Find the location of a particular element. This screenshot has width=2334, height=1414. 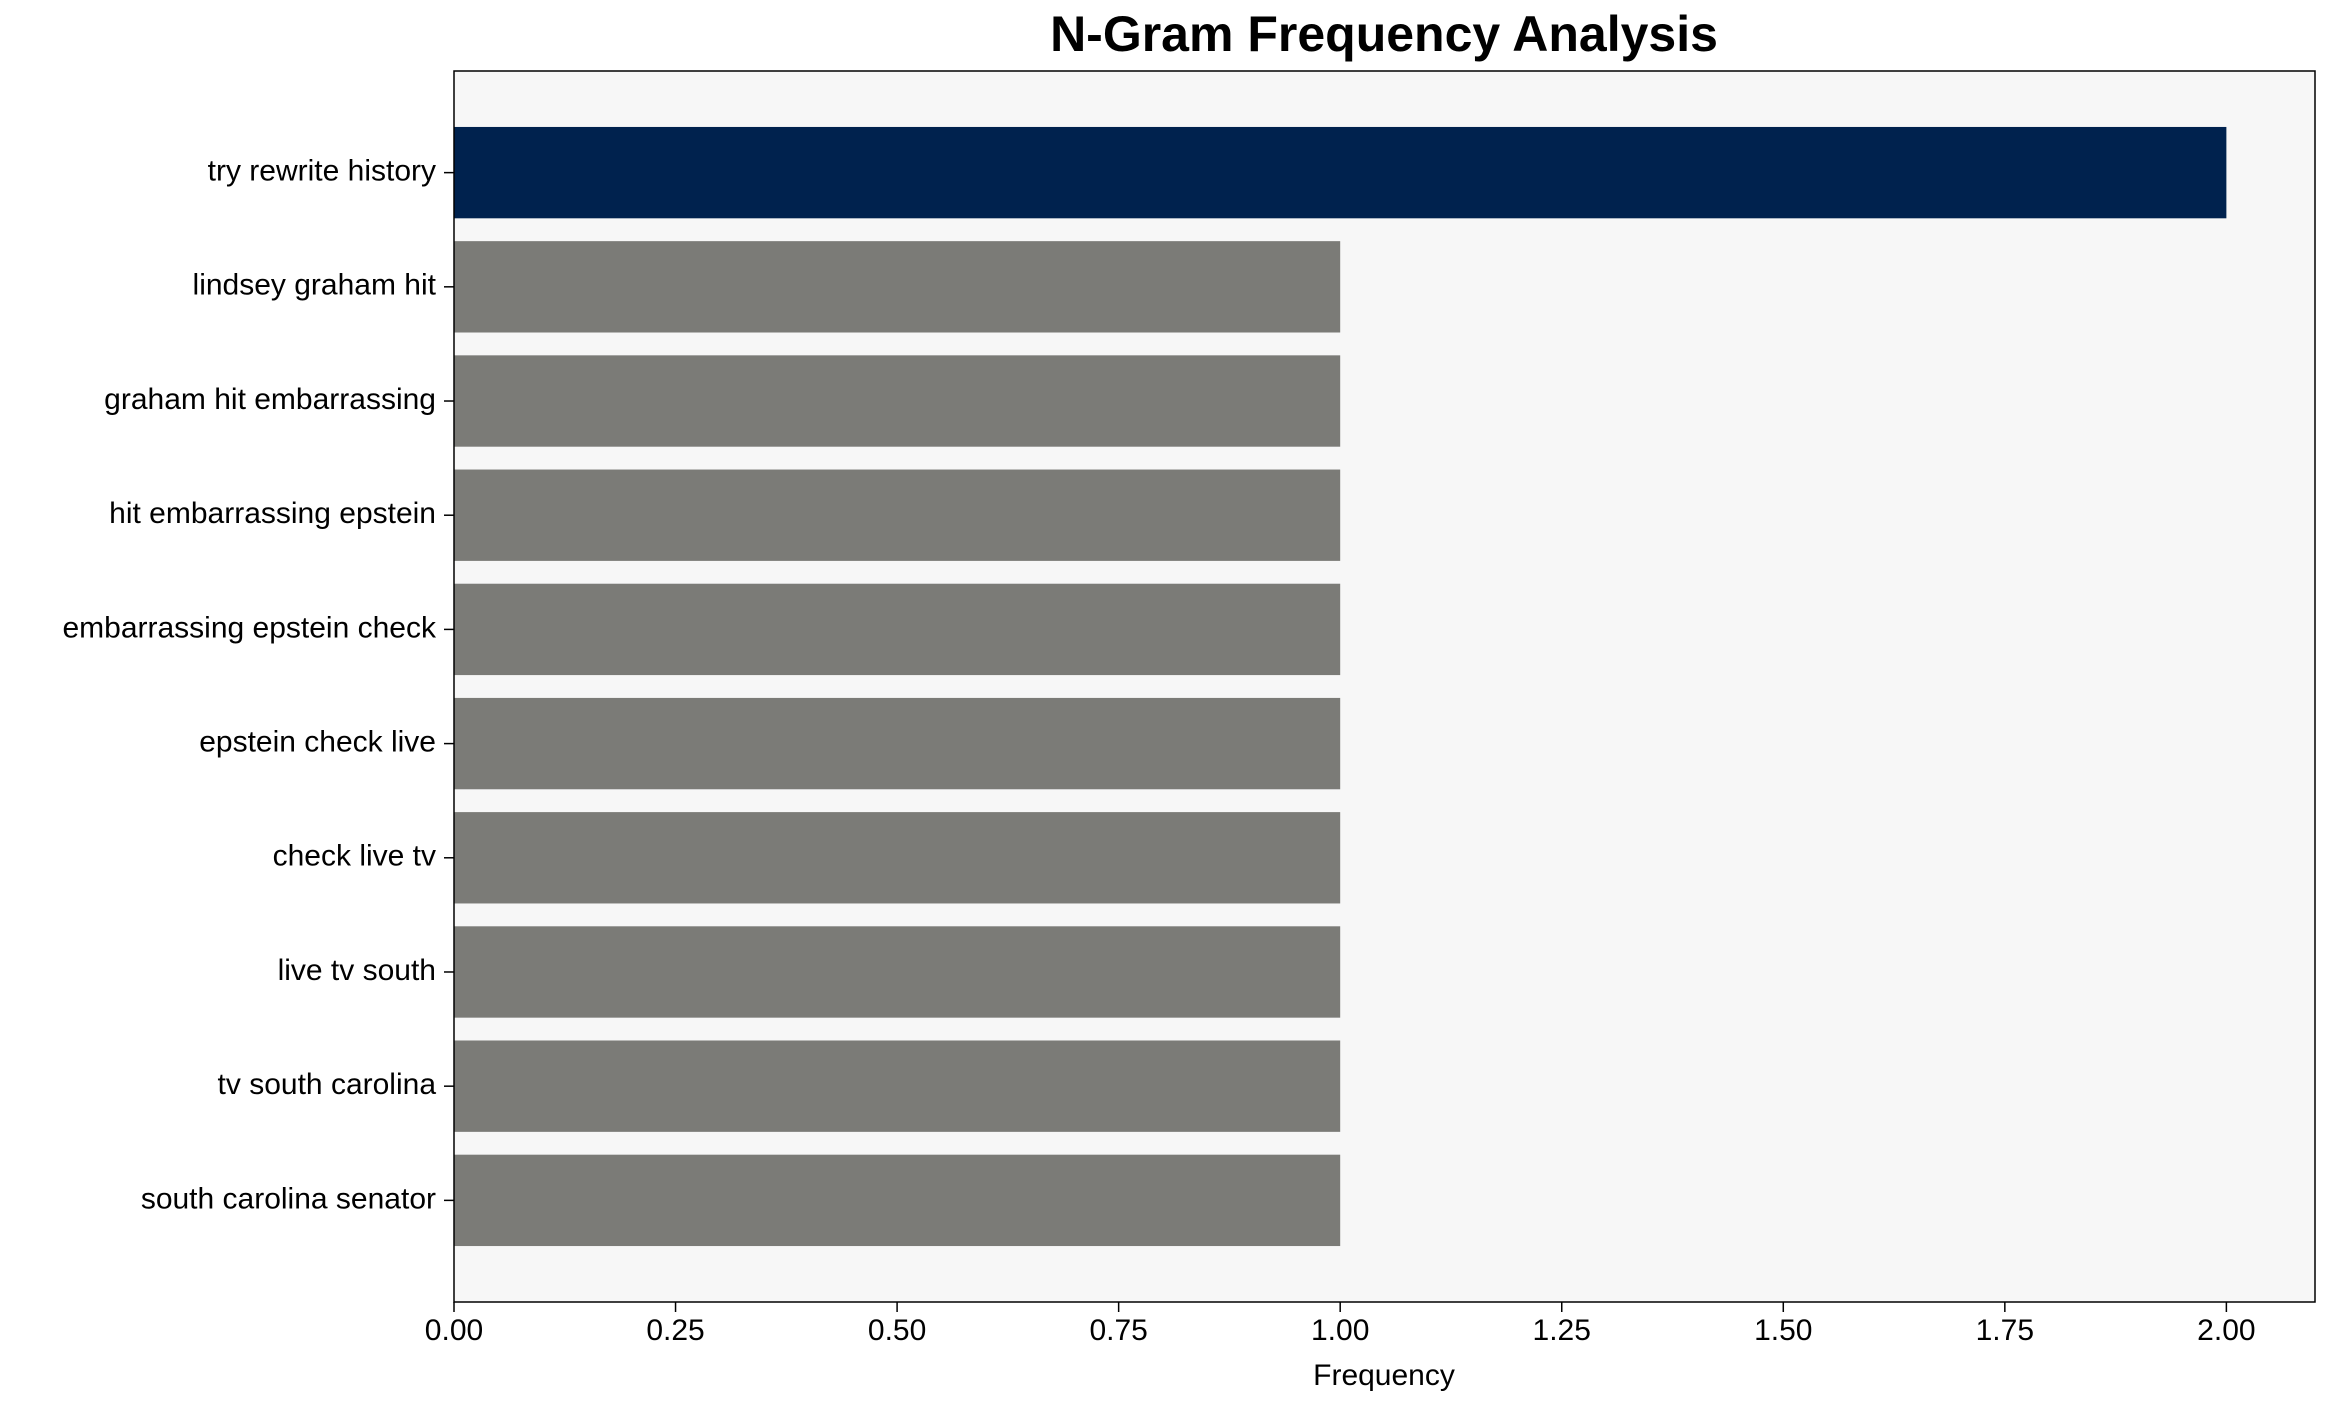

x-tick-label: 1.25 is located at coordinates (1562, 1330).